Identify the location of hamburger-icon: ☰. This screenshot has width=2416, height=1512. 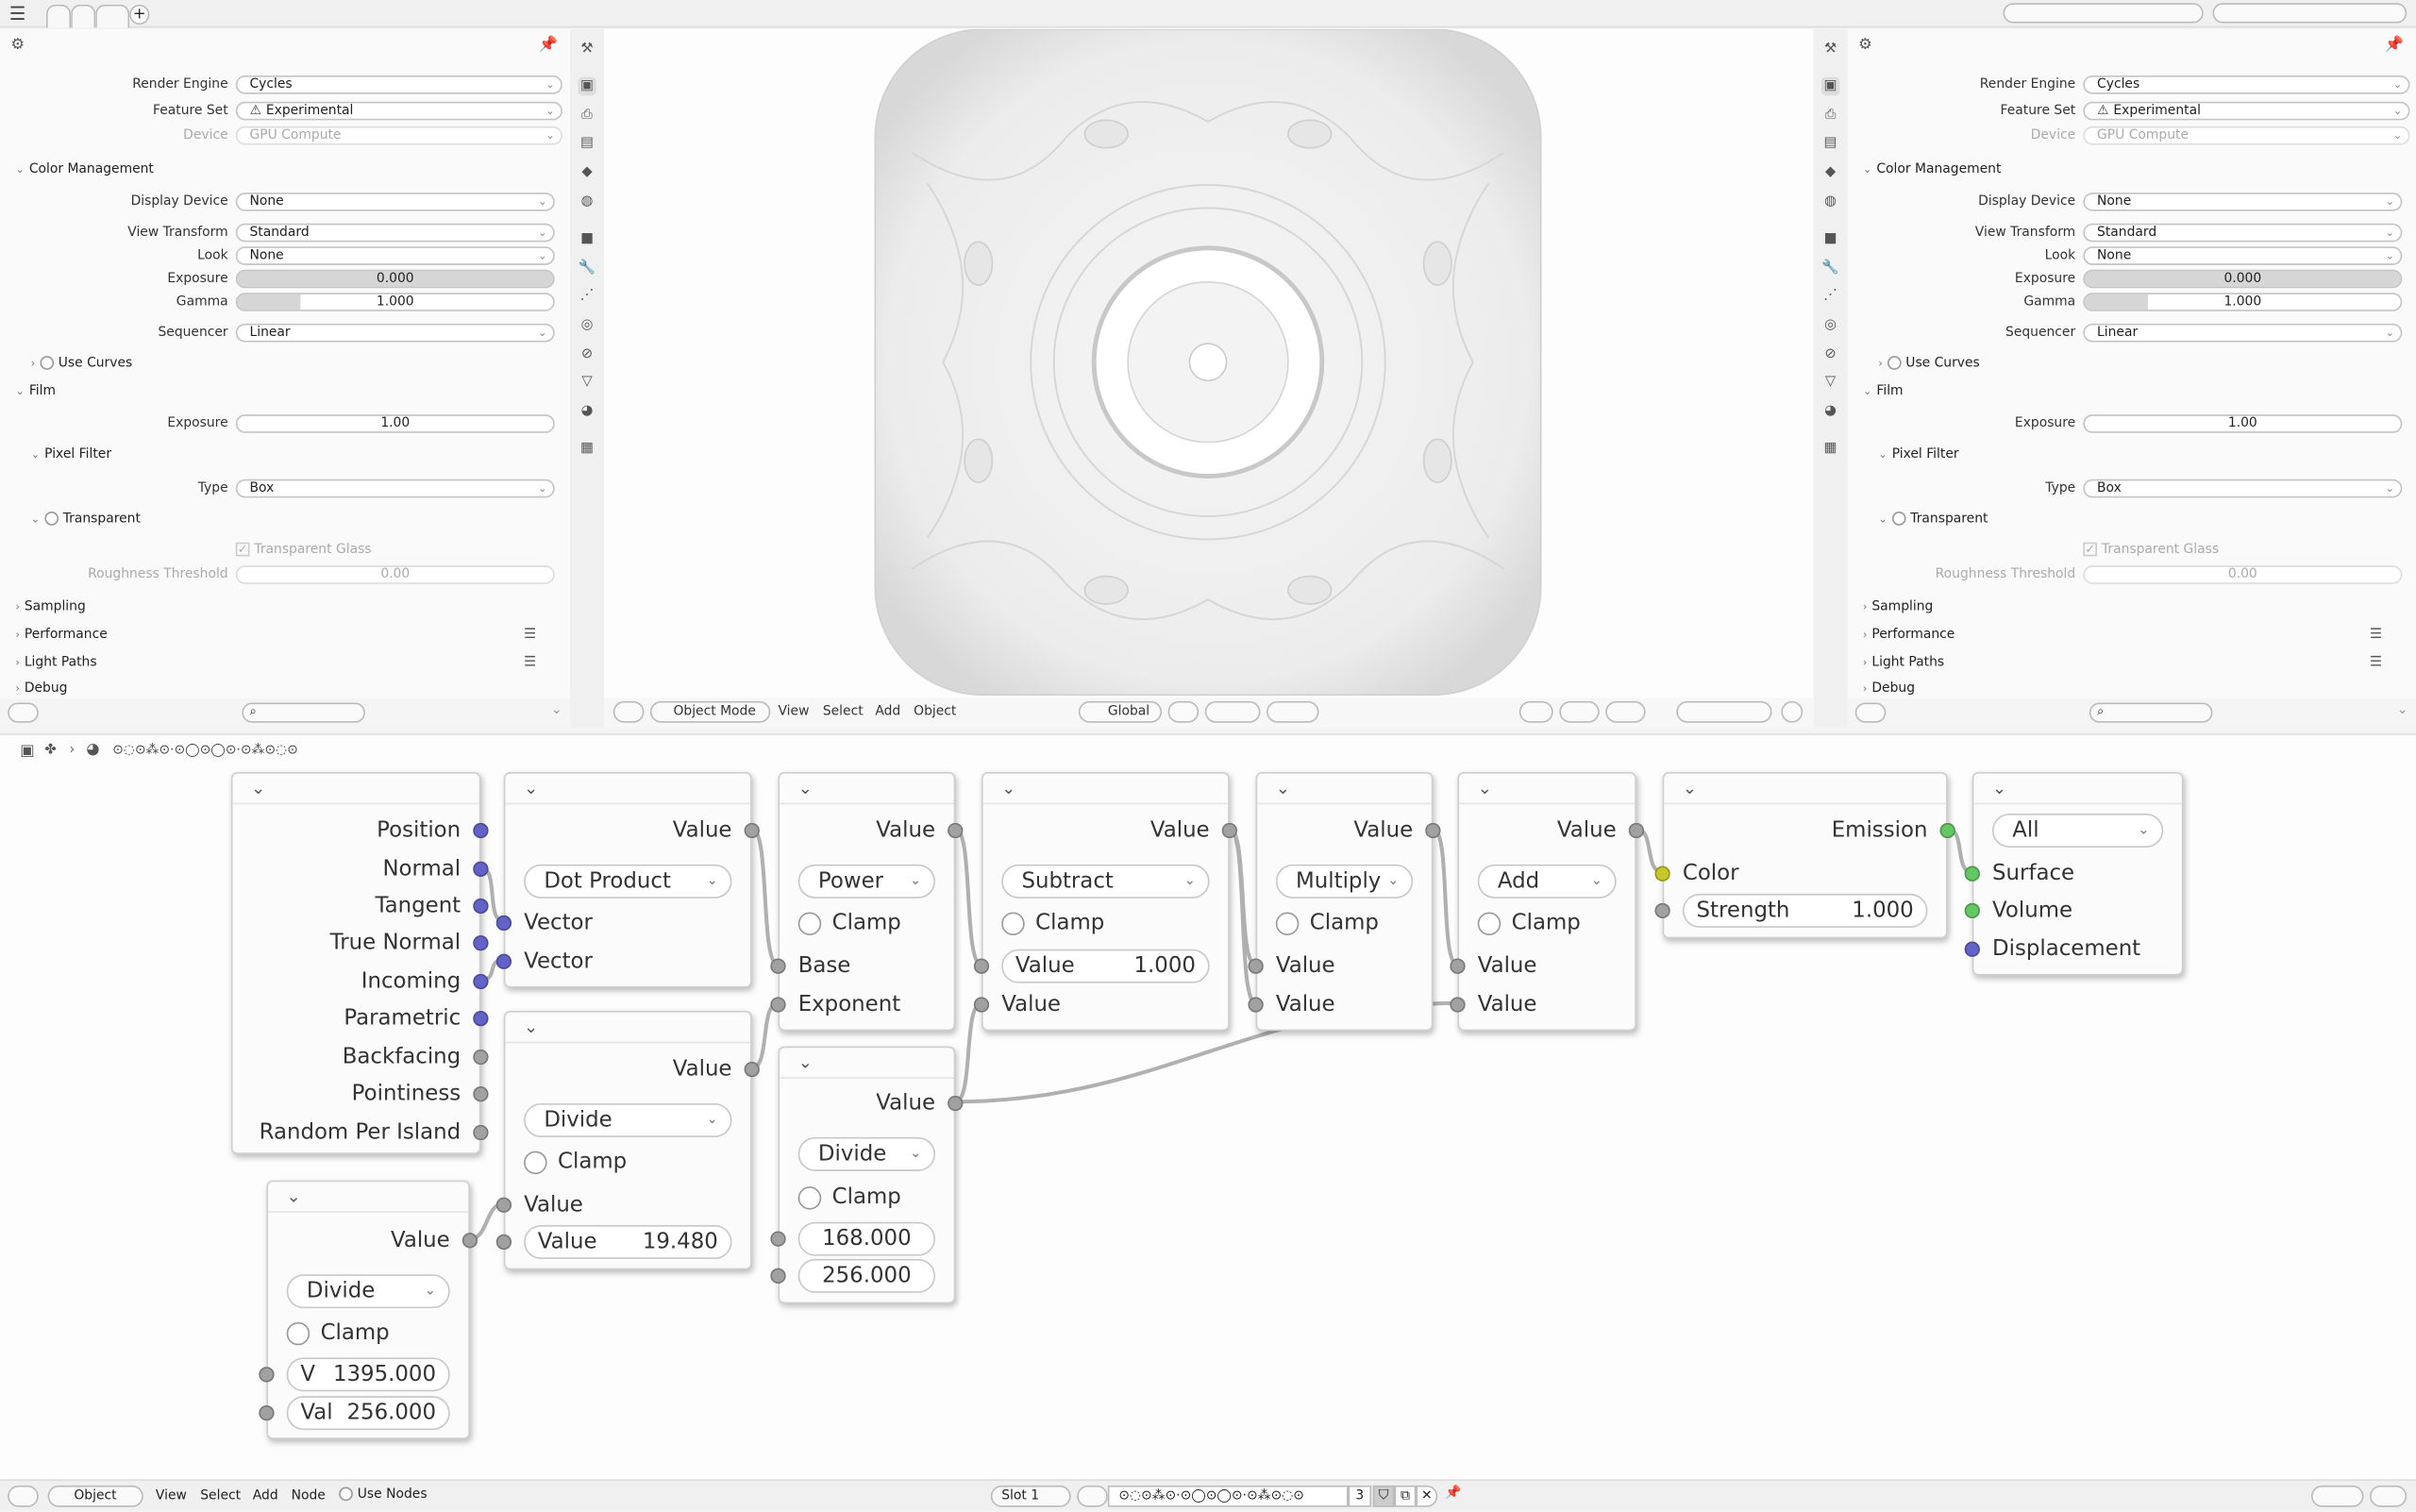
(17, 14).